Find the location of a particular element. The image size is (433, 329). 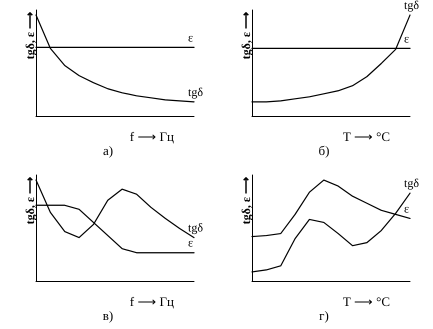

text: г) is located at coordinates (324, 315).